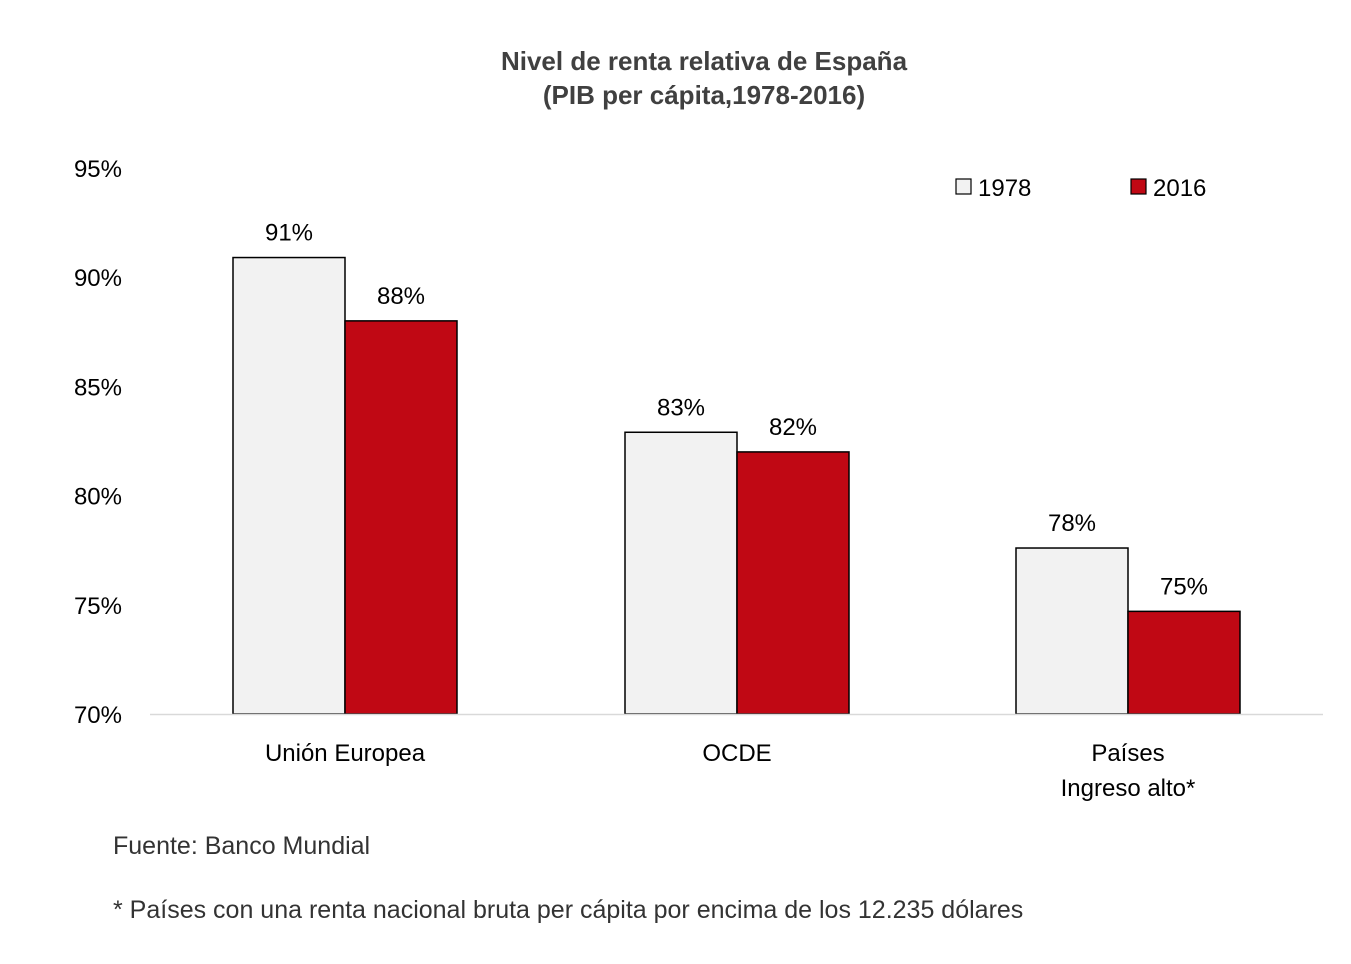  I want to click on category-label: Unión Europea, so click(345, 753).